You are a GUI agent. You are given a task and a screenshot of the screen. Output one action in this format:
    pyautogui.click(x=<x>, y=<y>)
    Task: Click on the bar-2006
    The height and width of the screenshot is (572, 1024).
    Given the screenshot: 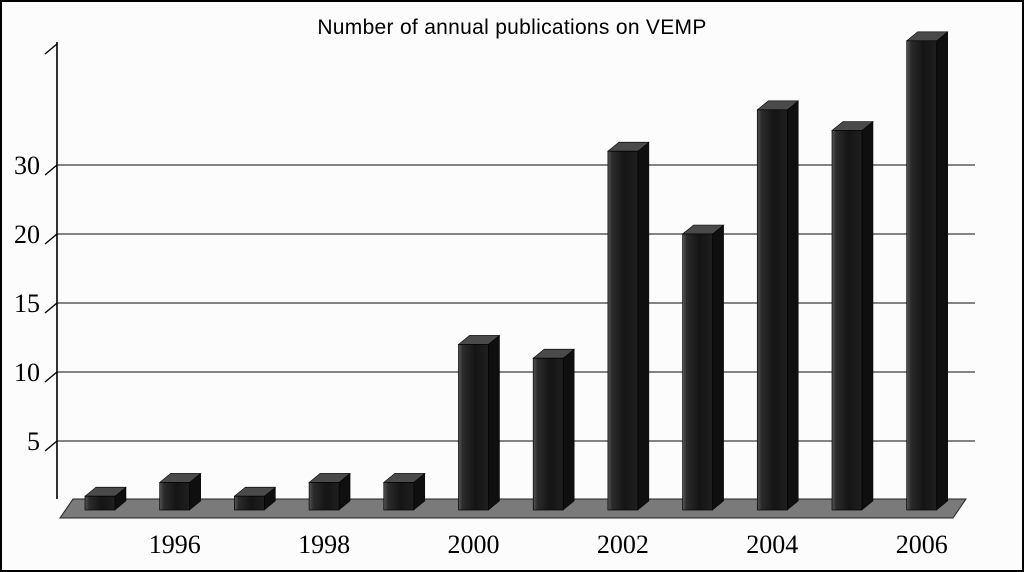 What is the action you would take?
    pyautogui.click(x=927, y=271)
    